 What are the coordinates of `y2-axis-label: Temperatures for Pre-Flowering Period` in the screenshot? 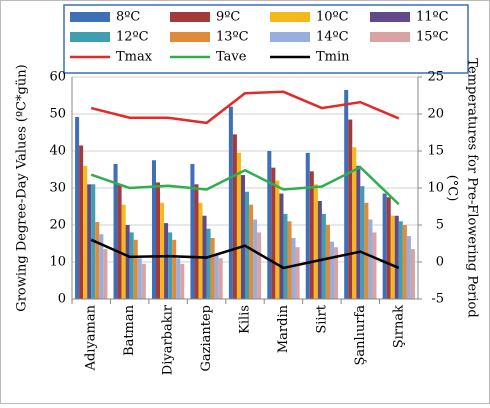 It's located at (472, 187).